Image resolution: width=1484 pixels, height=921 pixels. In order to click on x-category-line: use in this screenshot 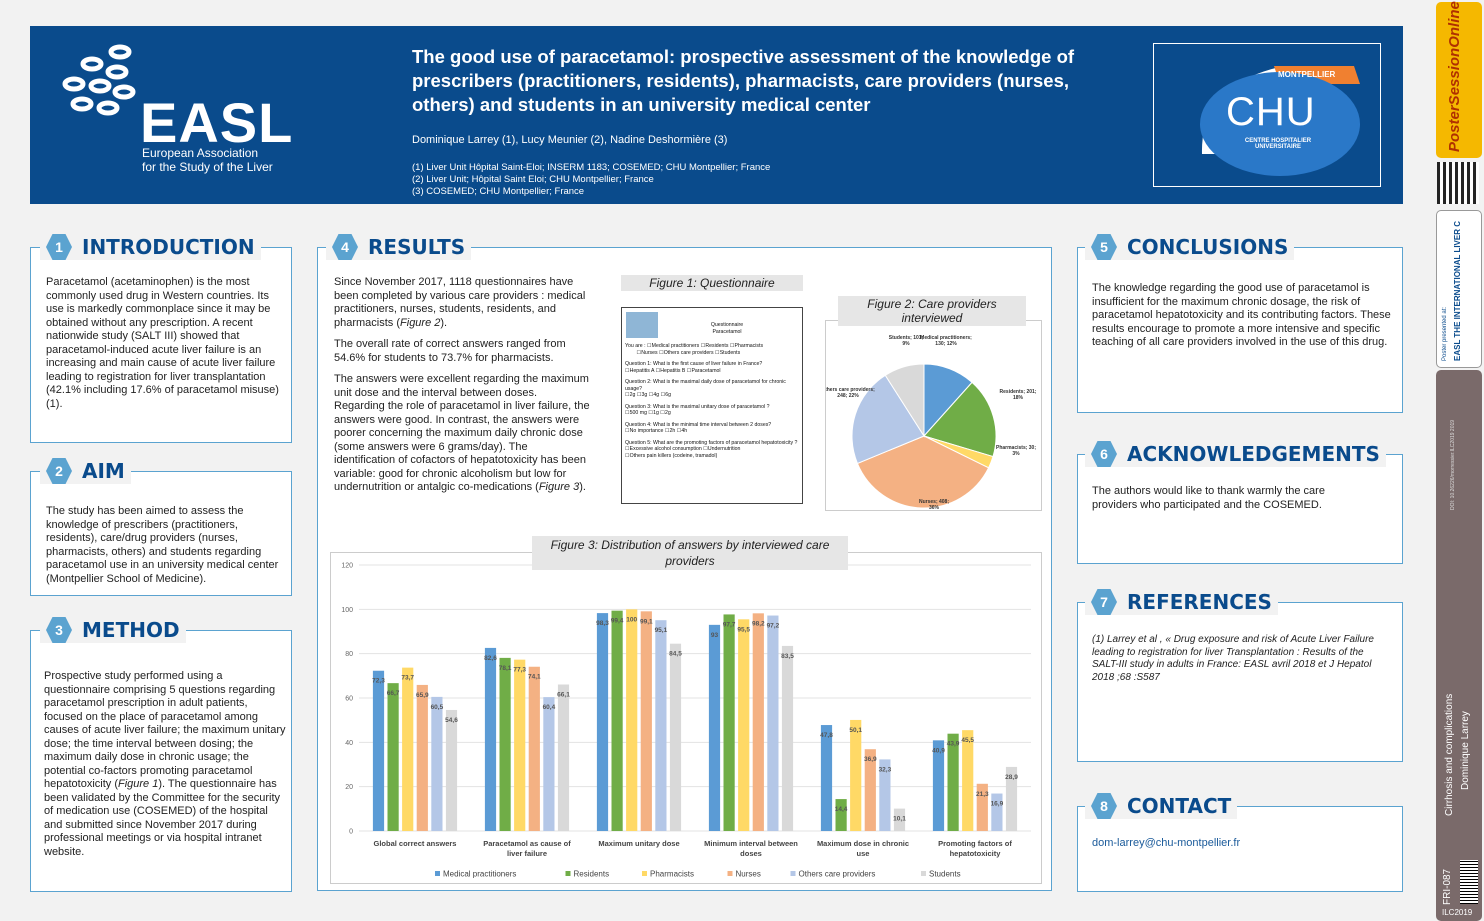, I will do `click(863, 853)`.